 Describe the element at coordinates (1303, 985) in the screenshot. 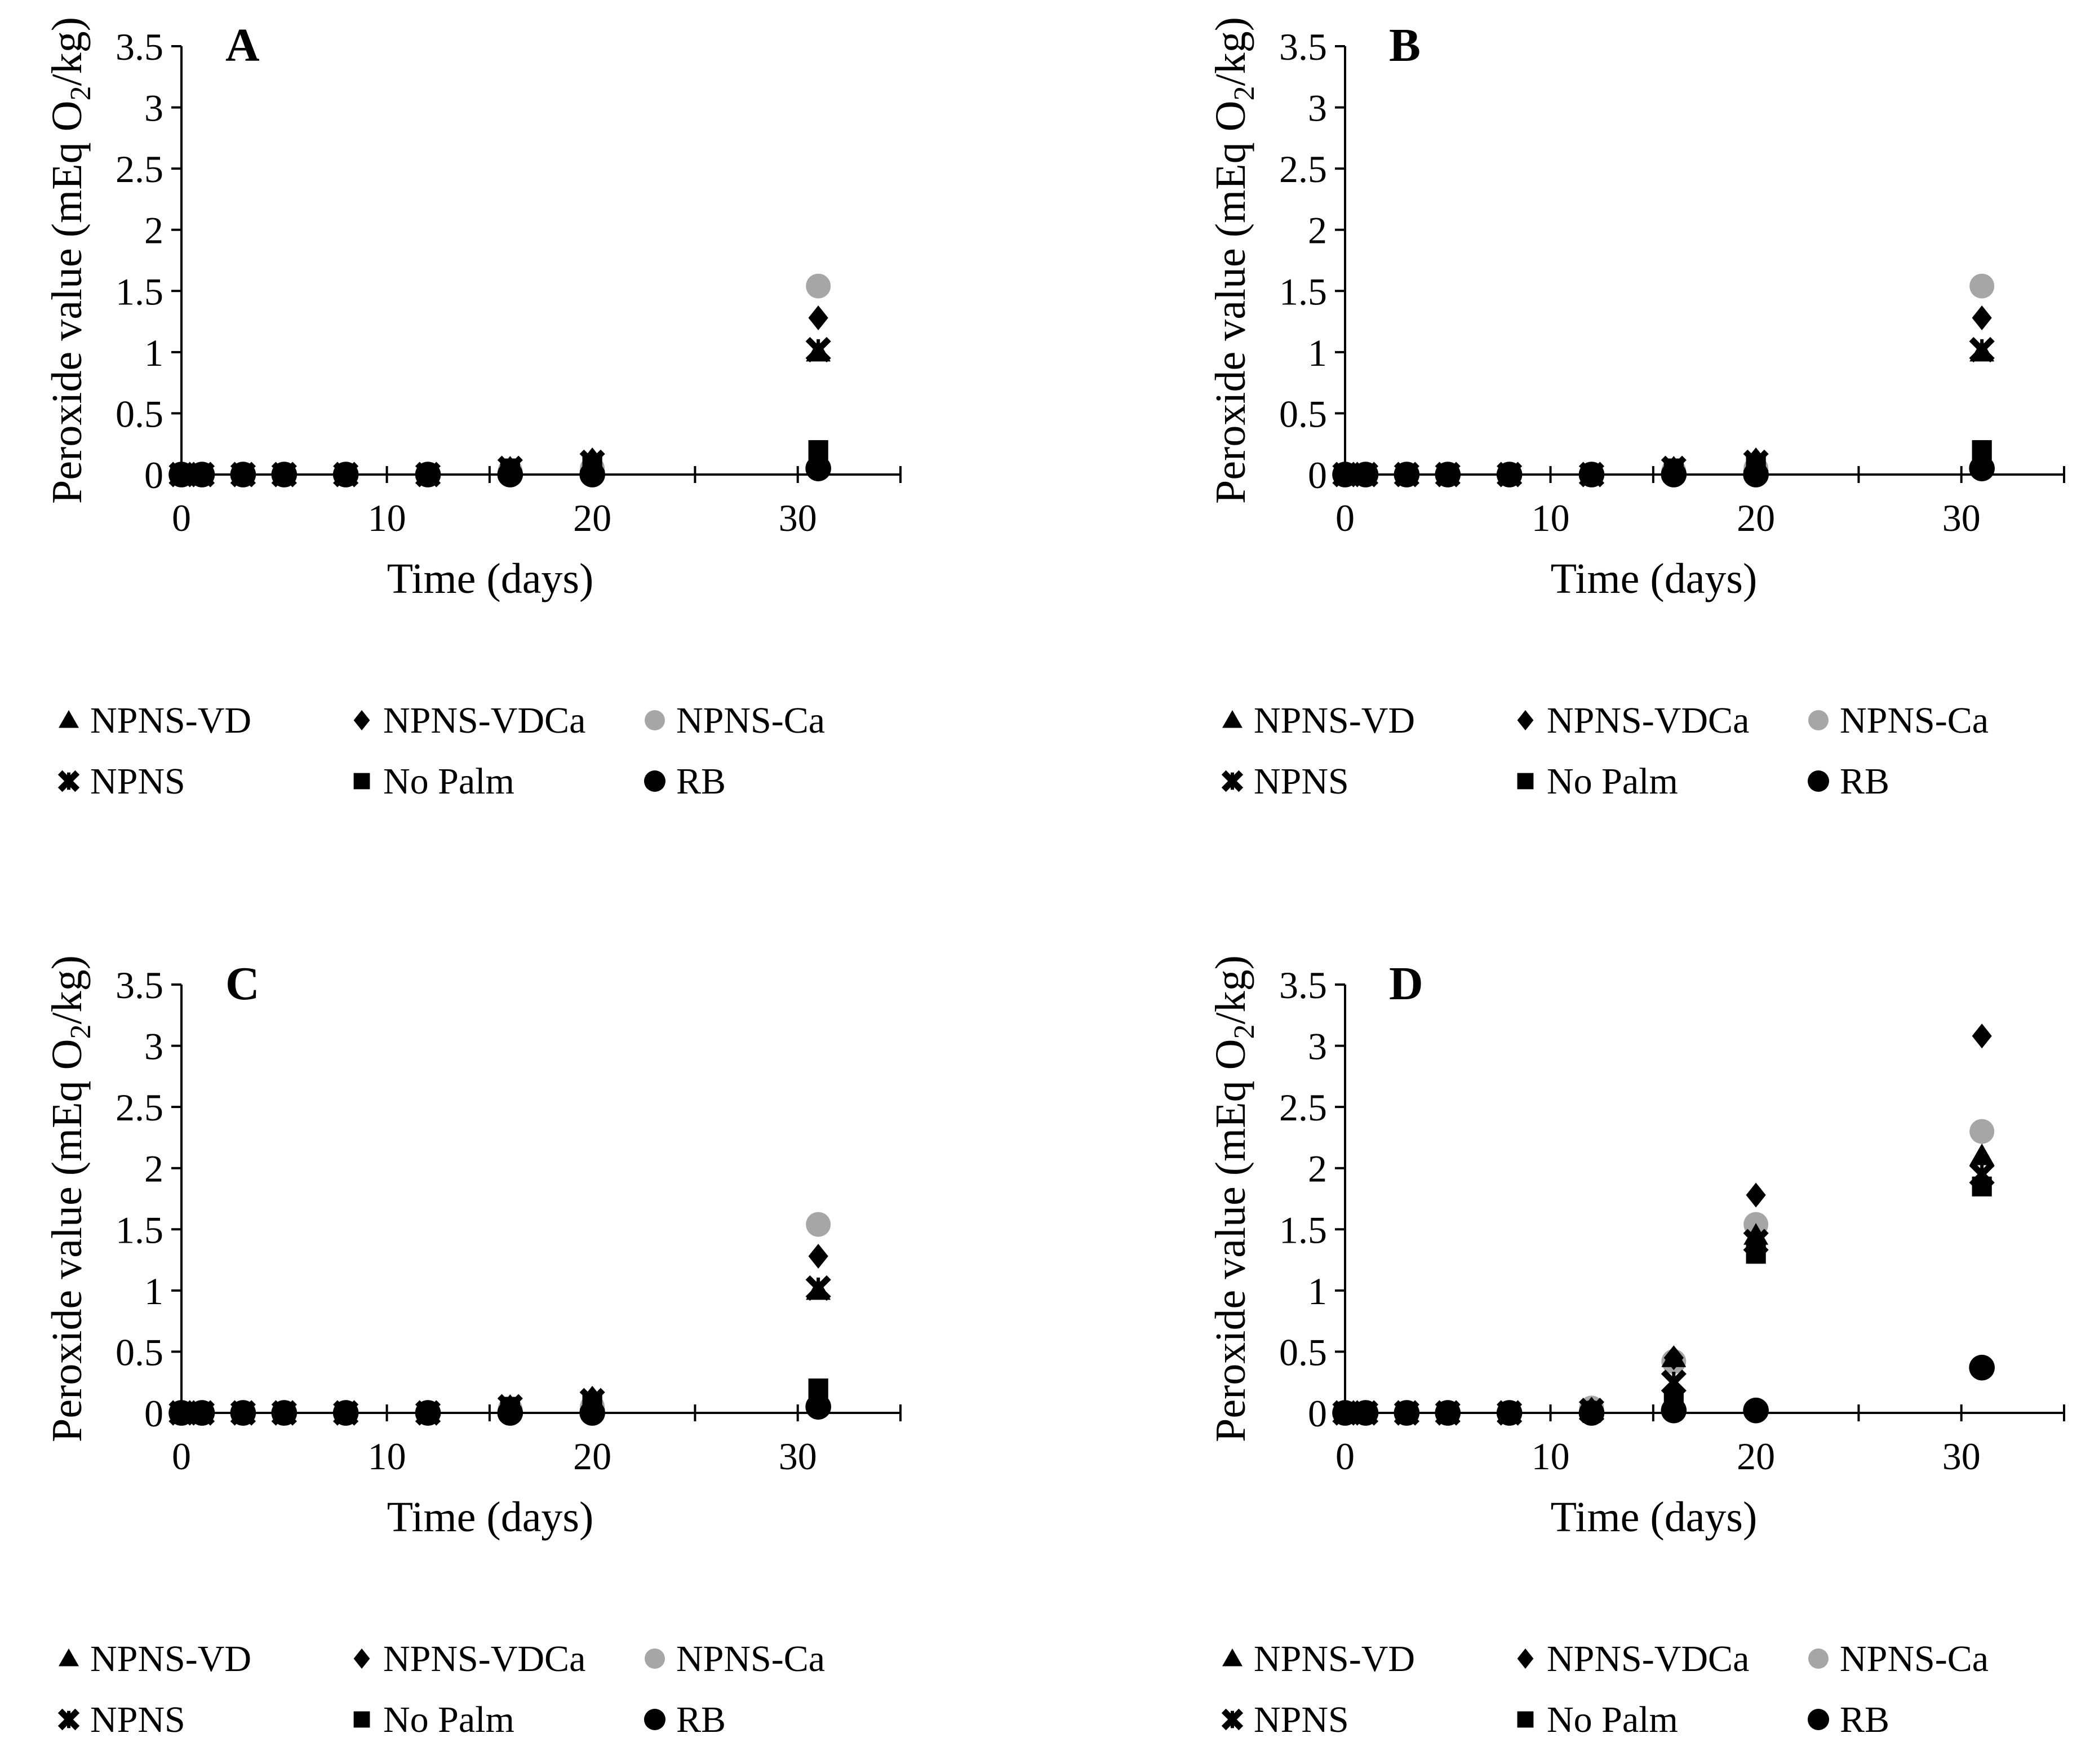

I see `y-tick-label: 3.5` at that location.